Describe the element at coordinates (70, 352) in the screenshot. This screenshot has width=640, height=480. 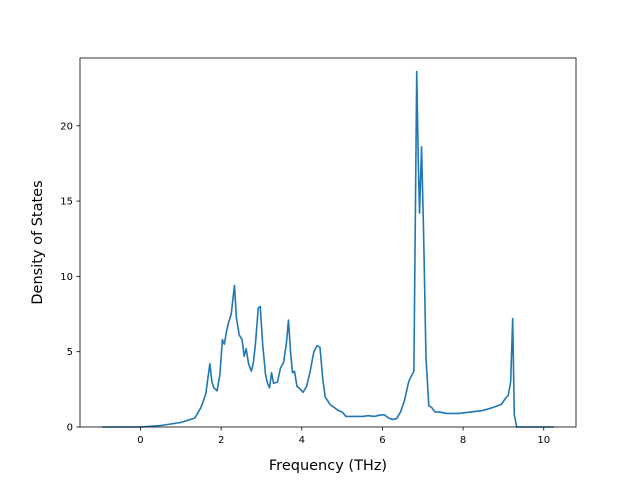
I see `y-tick-label: 5` at that location.